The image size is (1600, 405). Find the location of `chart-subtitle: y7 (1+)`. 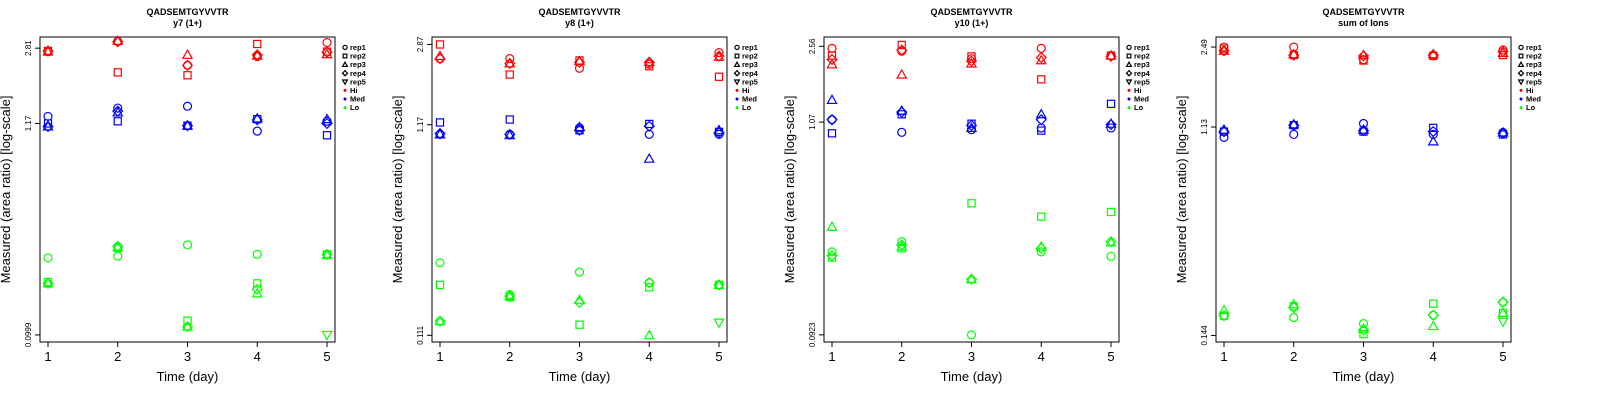

chart-subtitle: y7 (1+) is located at coordinates (187, 23).